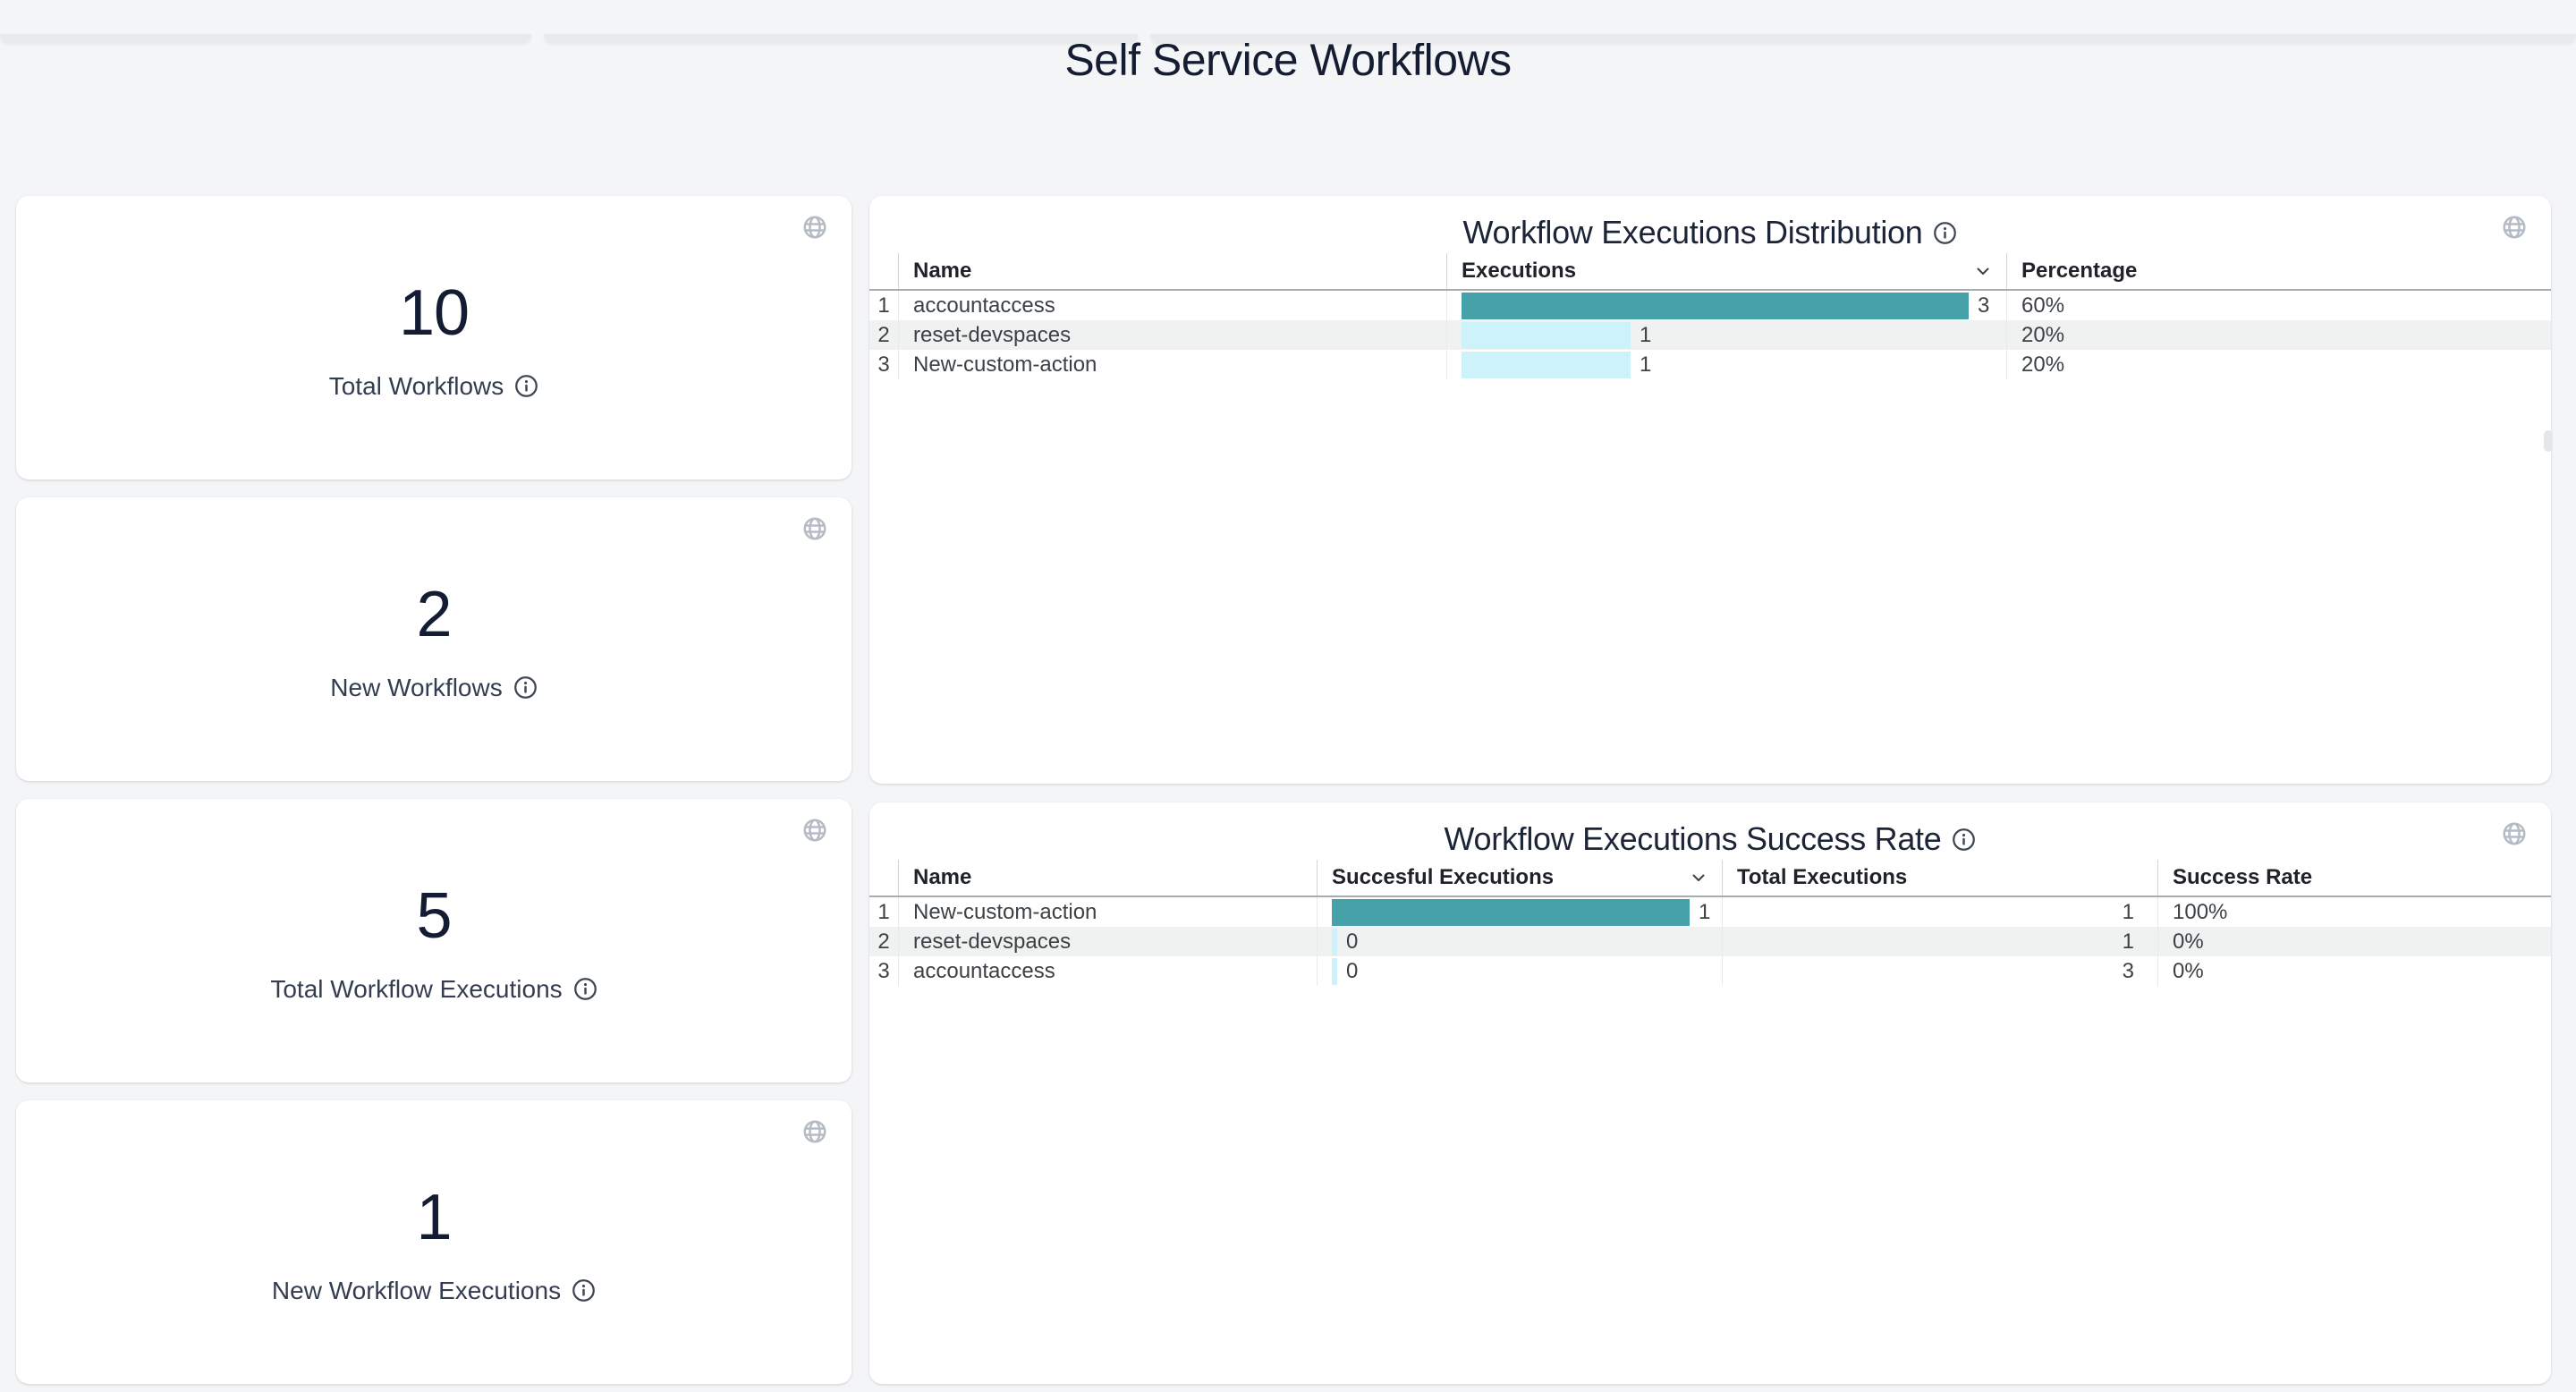  What do you see at coordinates (1984, 305) in the screenshot?
I see `bar-value: 3` at bounding box center [1984, 305].